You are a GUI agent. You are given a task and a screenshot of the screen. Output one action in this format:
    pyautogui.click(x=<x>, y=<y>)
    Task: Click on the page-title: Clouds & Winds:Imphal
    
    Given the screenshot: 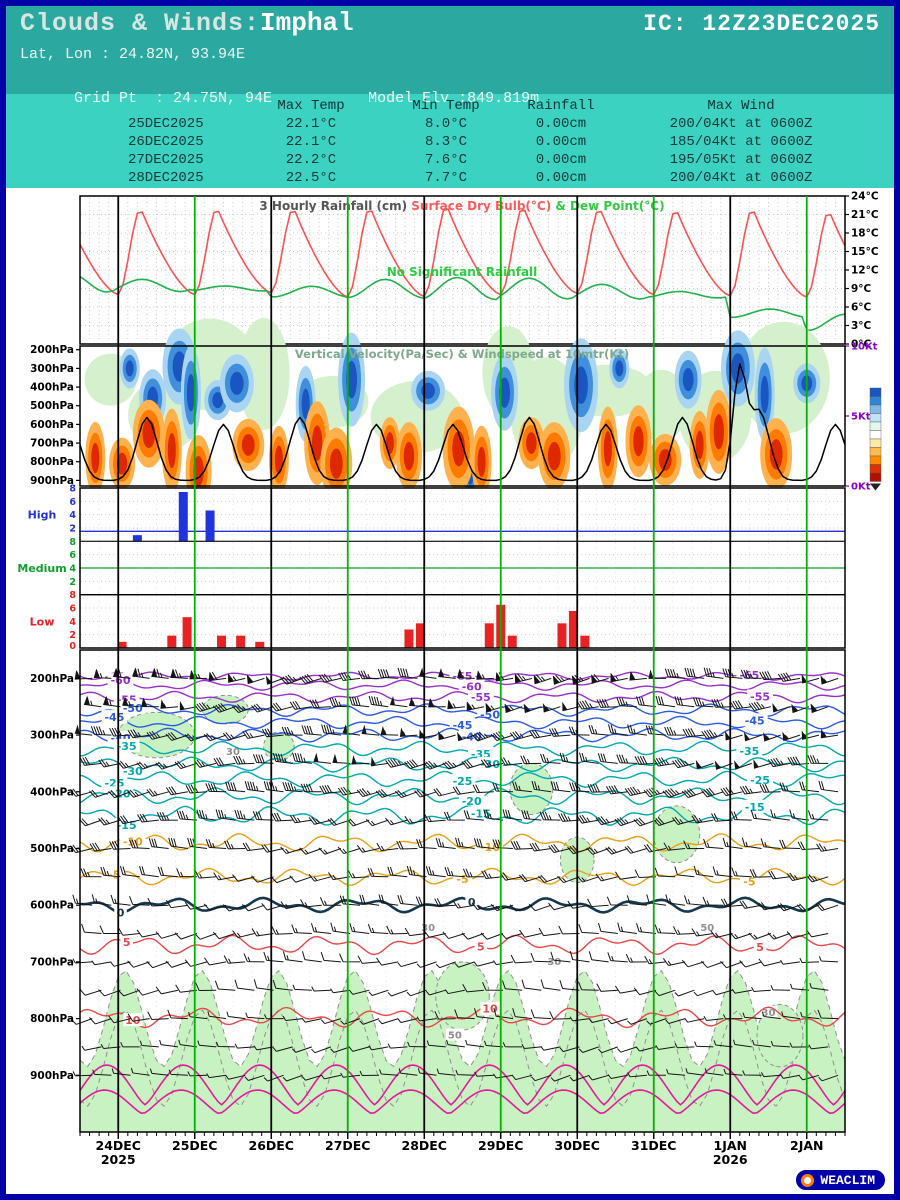 What is the action you would take?
    pyautogui.click(x=187, y=23)
    